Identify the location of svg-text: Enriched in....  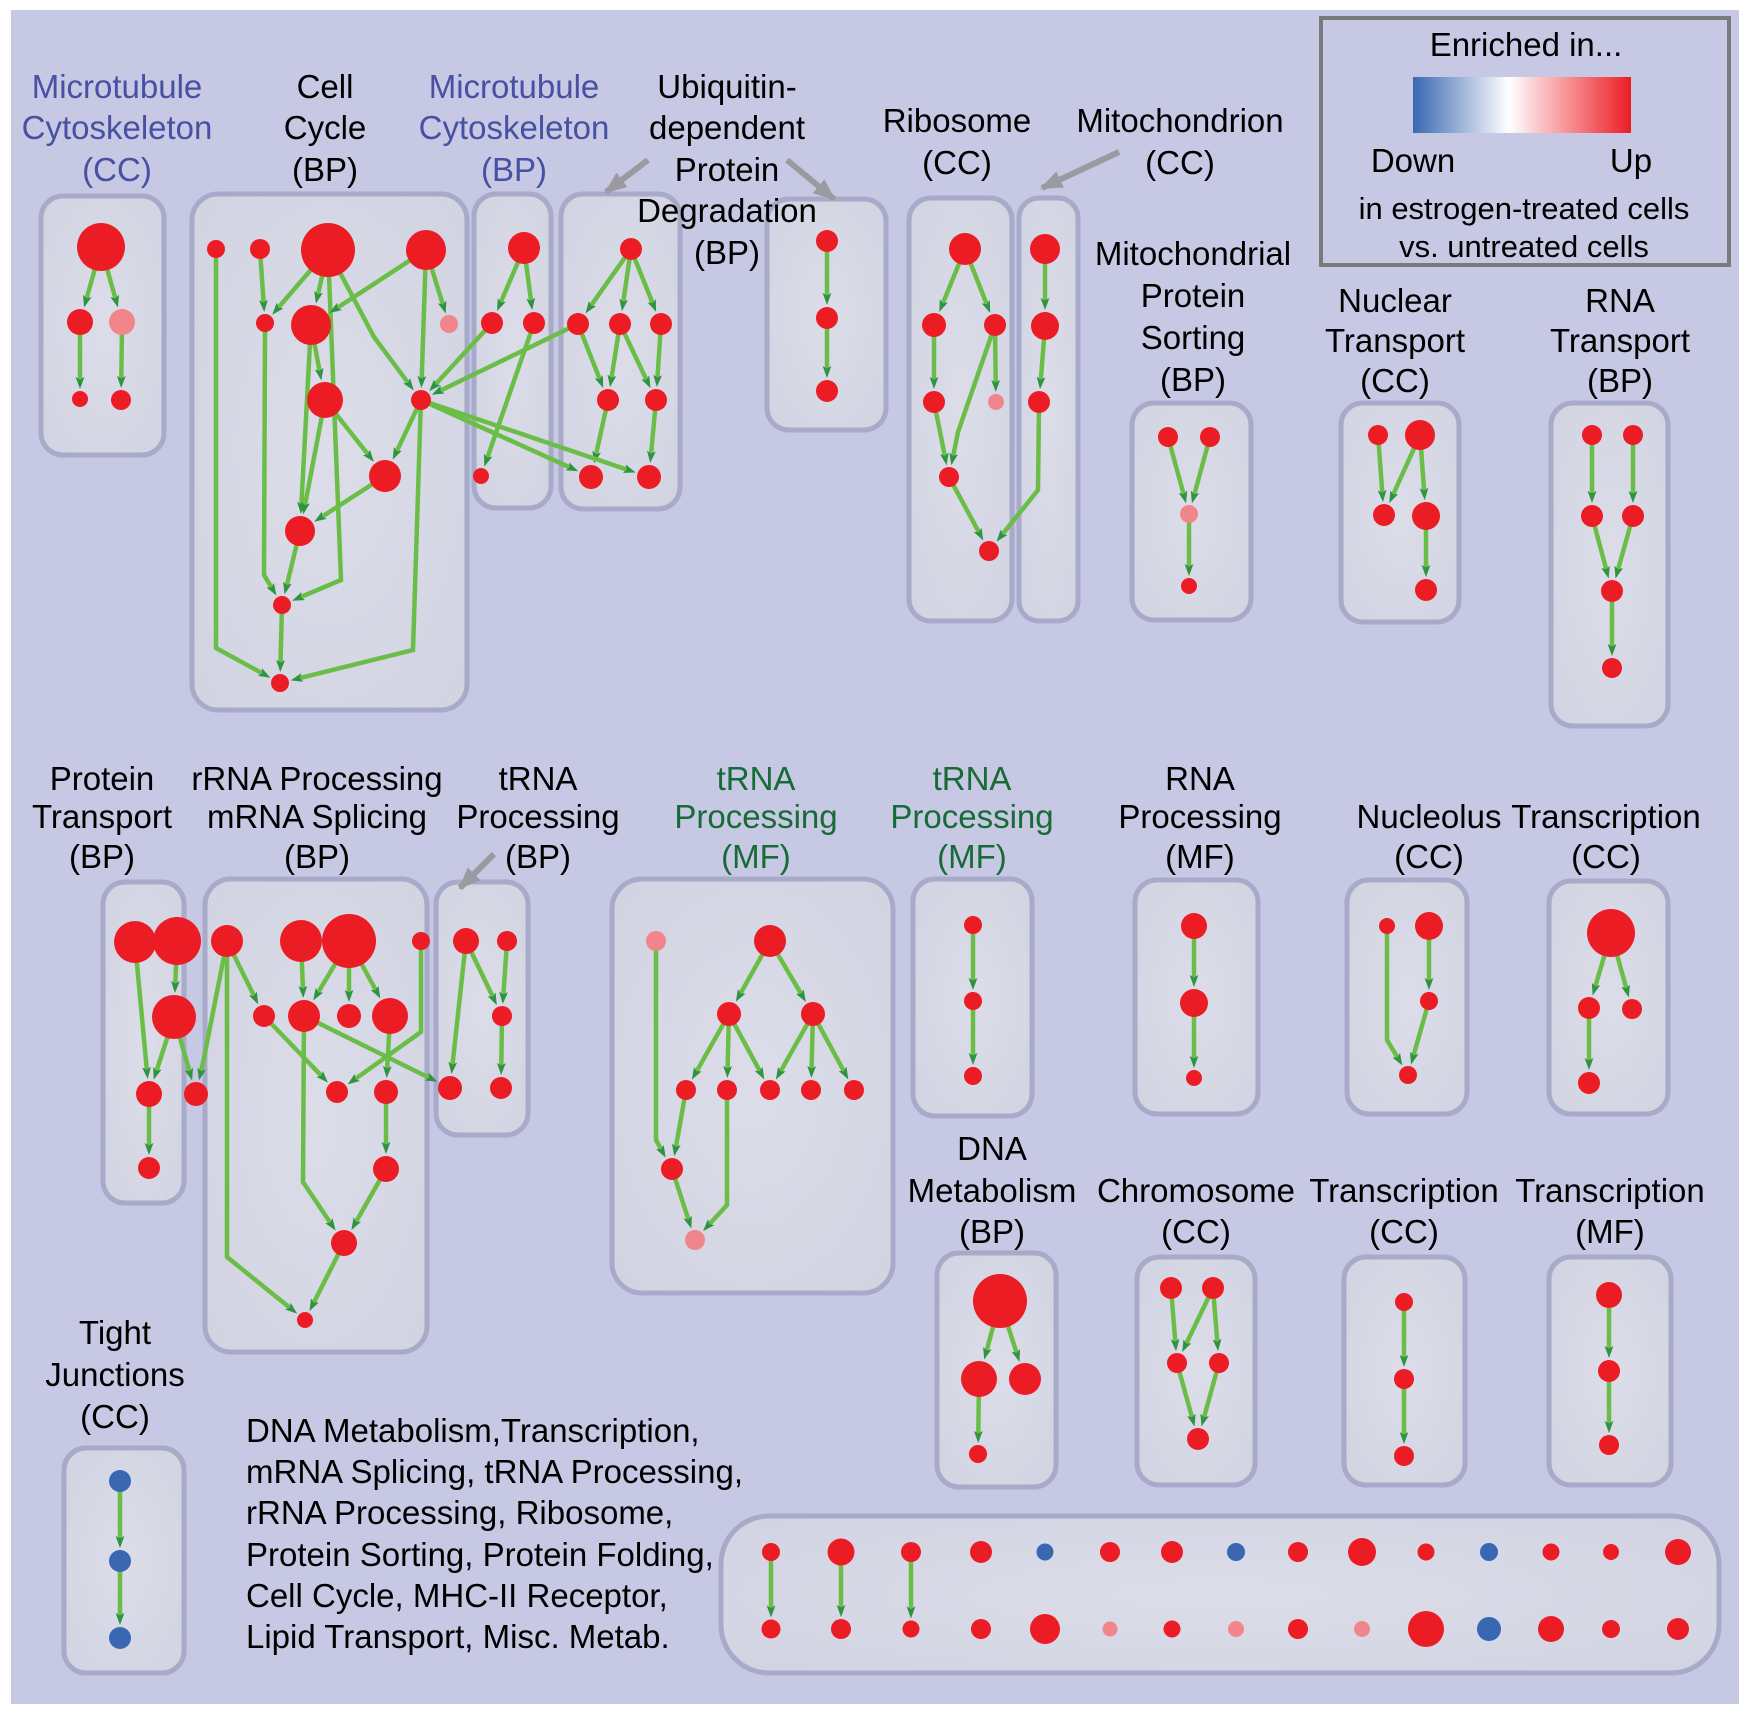
(1526, 44).